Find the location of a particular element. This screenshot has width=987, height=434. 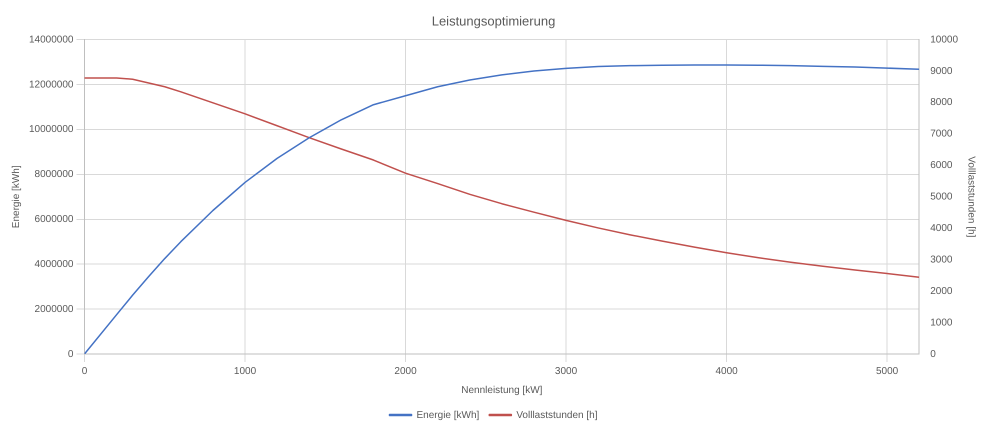

y-tick-label: 8000000 is located at coordinates (54, 174).